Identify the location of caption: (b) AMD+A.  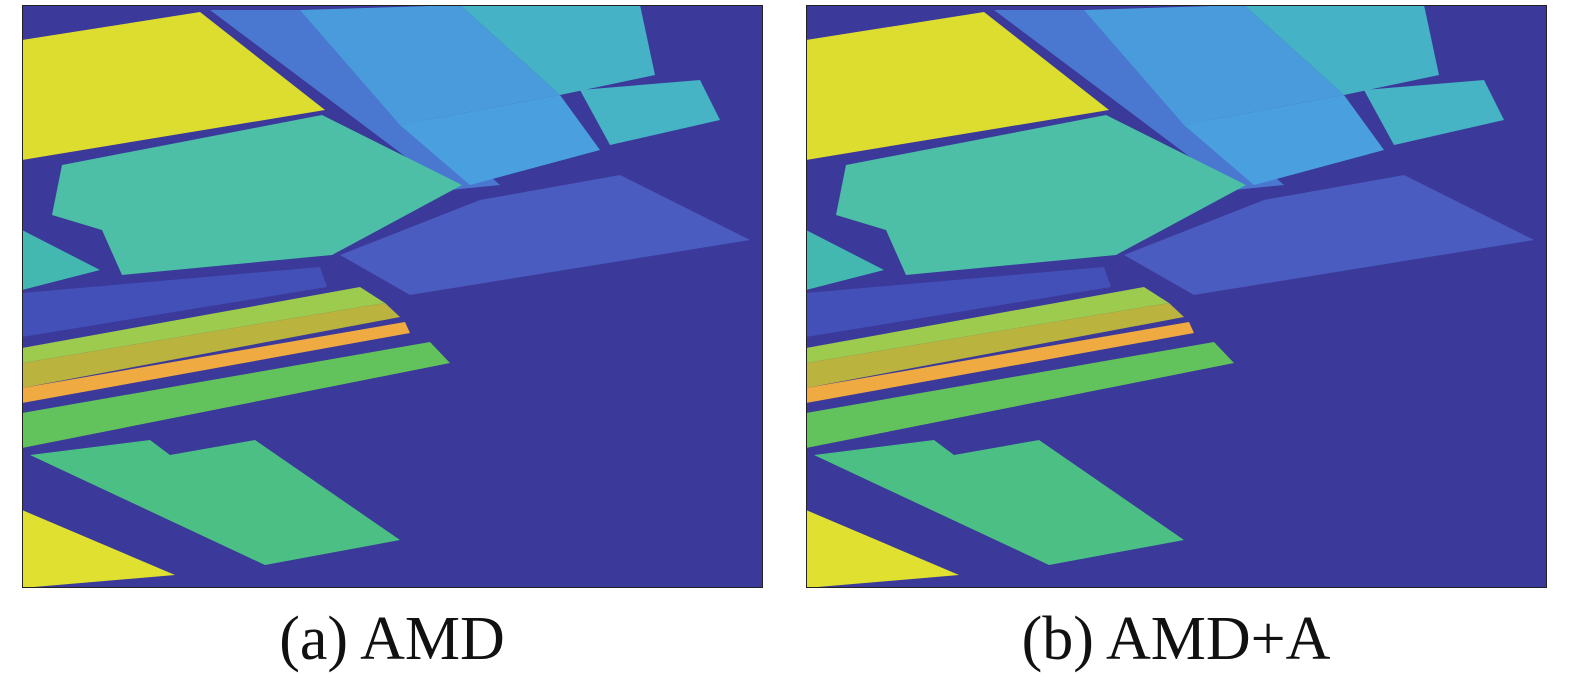
(1176, 639).